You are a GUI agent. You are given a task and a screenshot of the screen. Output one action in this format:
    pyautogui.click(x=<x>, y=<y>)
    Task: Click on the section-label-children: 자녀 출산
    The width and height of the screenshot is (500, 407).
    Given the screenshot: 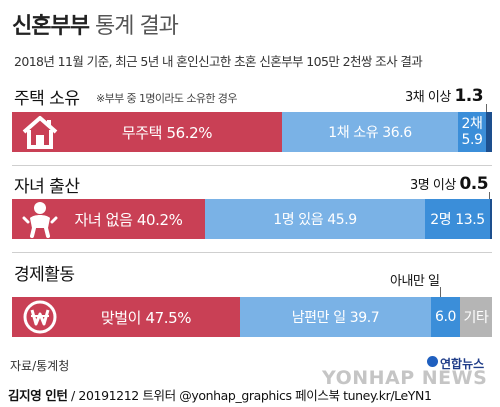 What is the action you would take?
    pyautogui.click(x=47, y=187)
    